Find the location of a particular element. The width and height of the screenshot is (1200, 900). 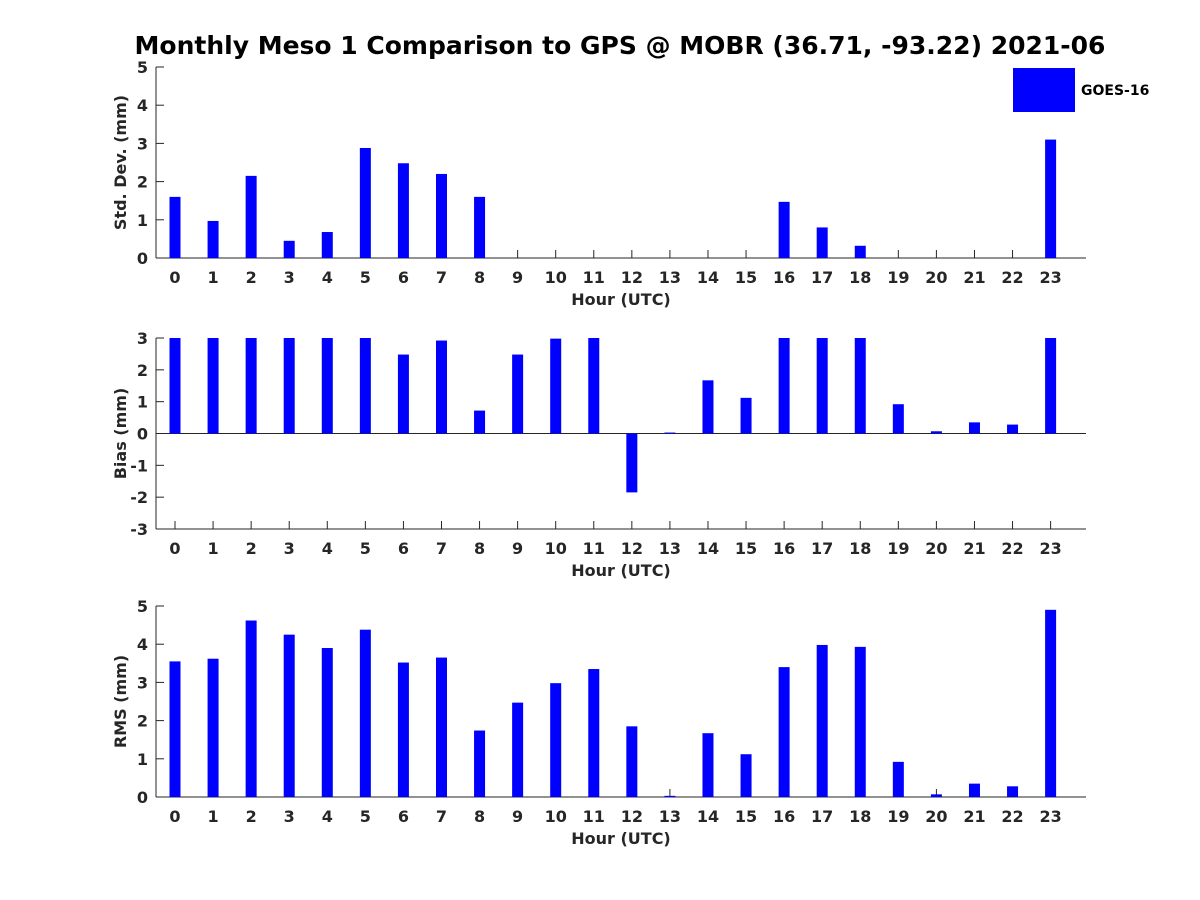

legend-label: GOES-16 is located at coordinates (1115, 91).